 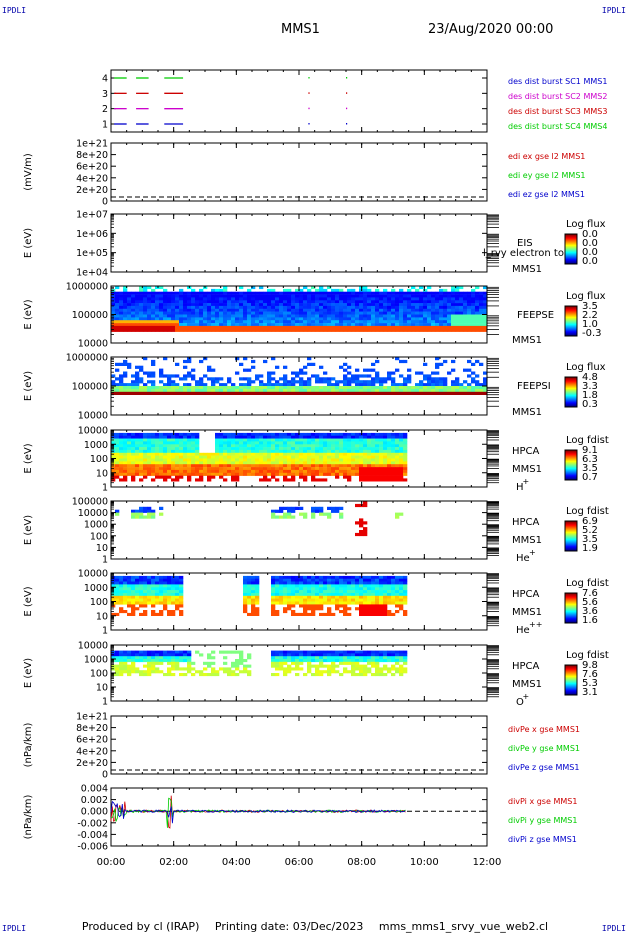 I want to click on corner-label-br: IPDLI, so click(x=613, y=928).